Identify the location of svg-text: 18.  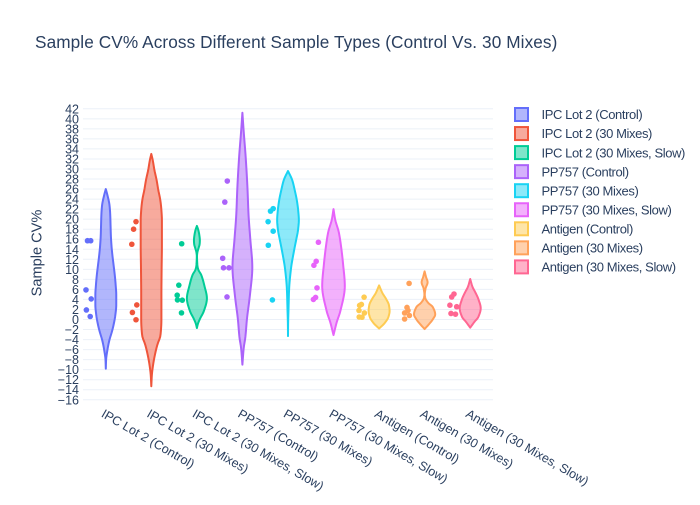
(72, 230).